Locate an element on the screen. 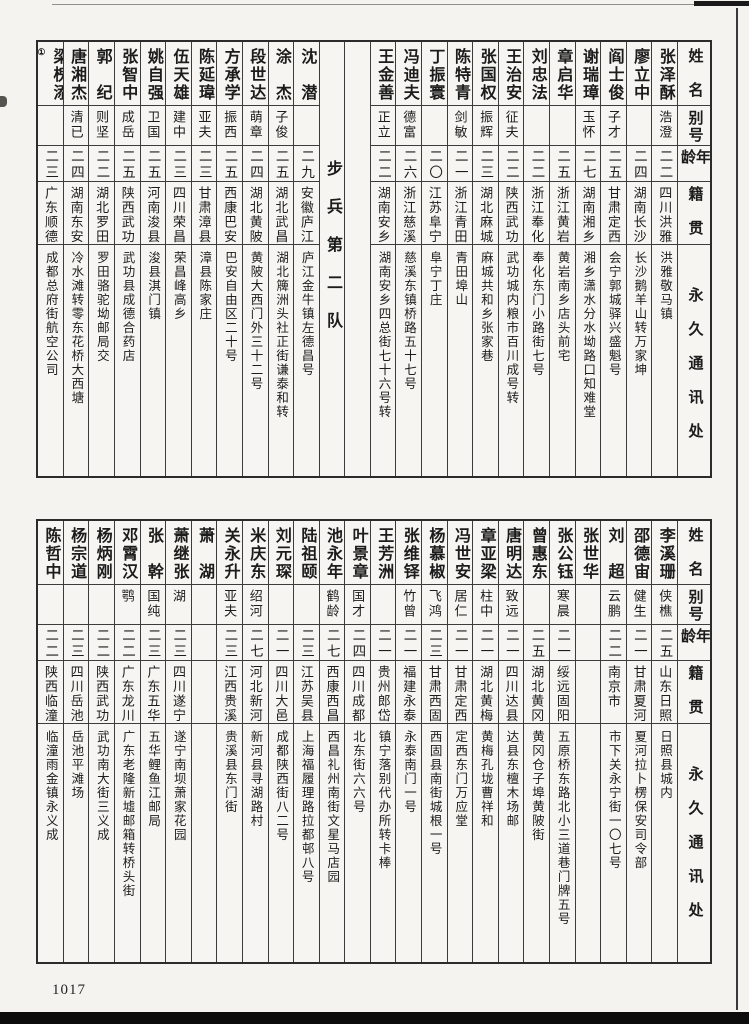 The height and width of the screenshot is (1024, 749). native-place-cell: 陕西临潼 is located at coordinates (50, 692).